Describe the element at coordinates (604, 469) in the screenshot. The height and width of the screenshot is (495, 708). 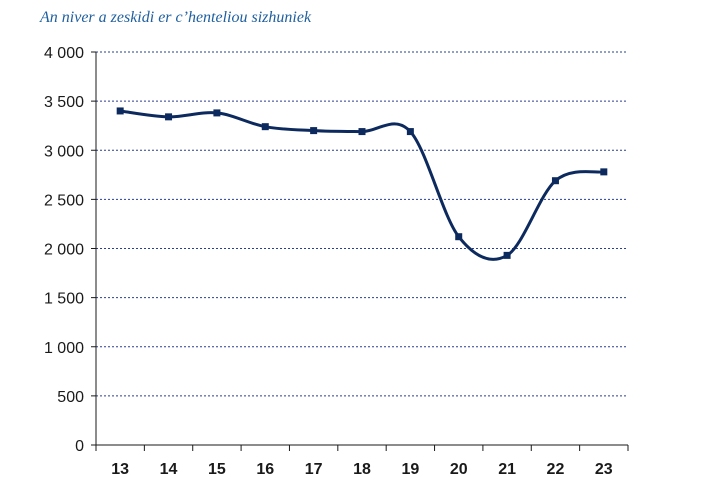
I see `x-tick-label: 23` at that location.